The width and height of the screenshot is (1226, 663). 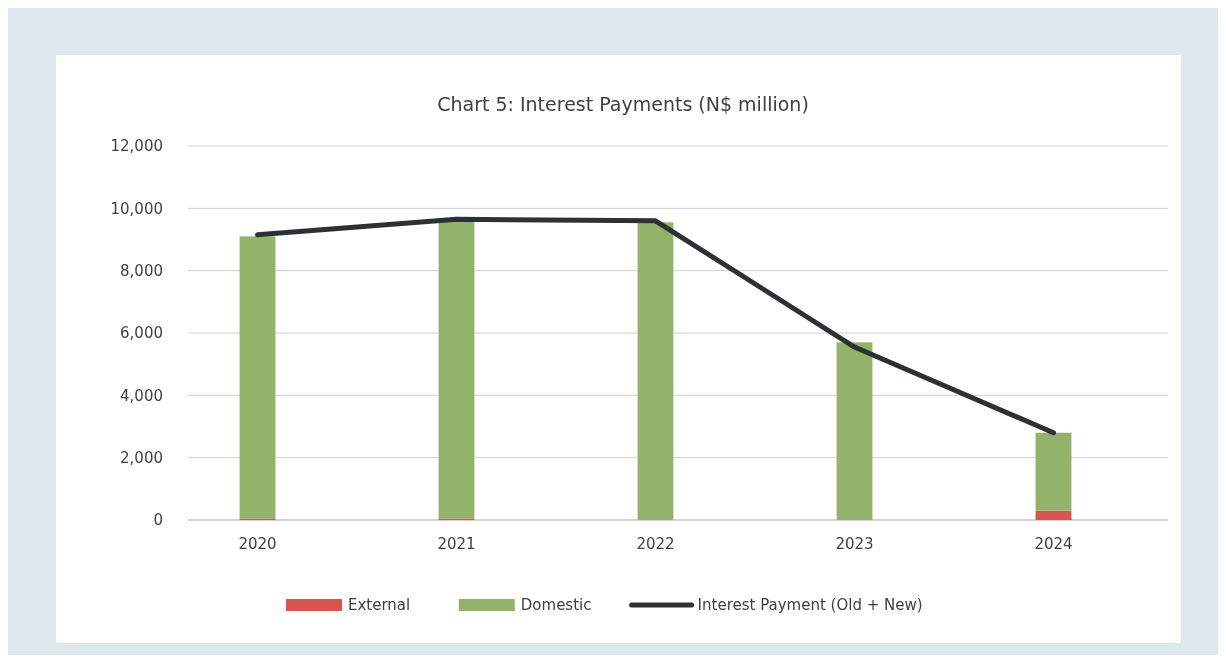 I want to click on chart-title: Chart 5: Interest Payments (N$ million), so click(x=623, y=104).